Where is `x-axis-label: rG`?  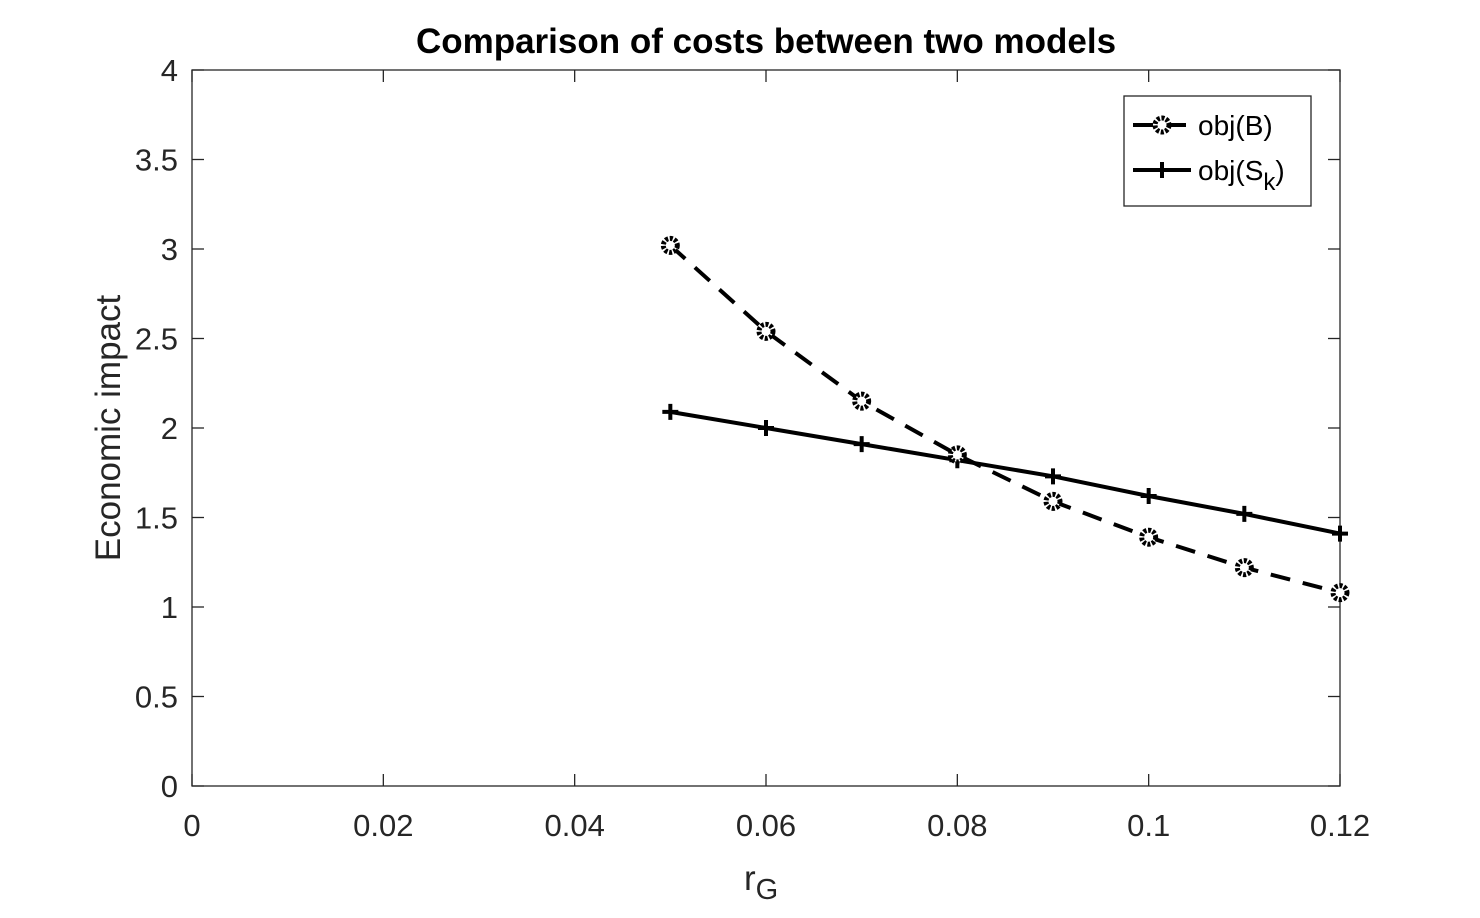 x-axis-label: rG is located at coordinates (761, 882).